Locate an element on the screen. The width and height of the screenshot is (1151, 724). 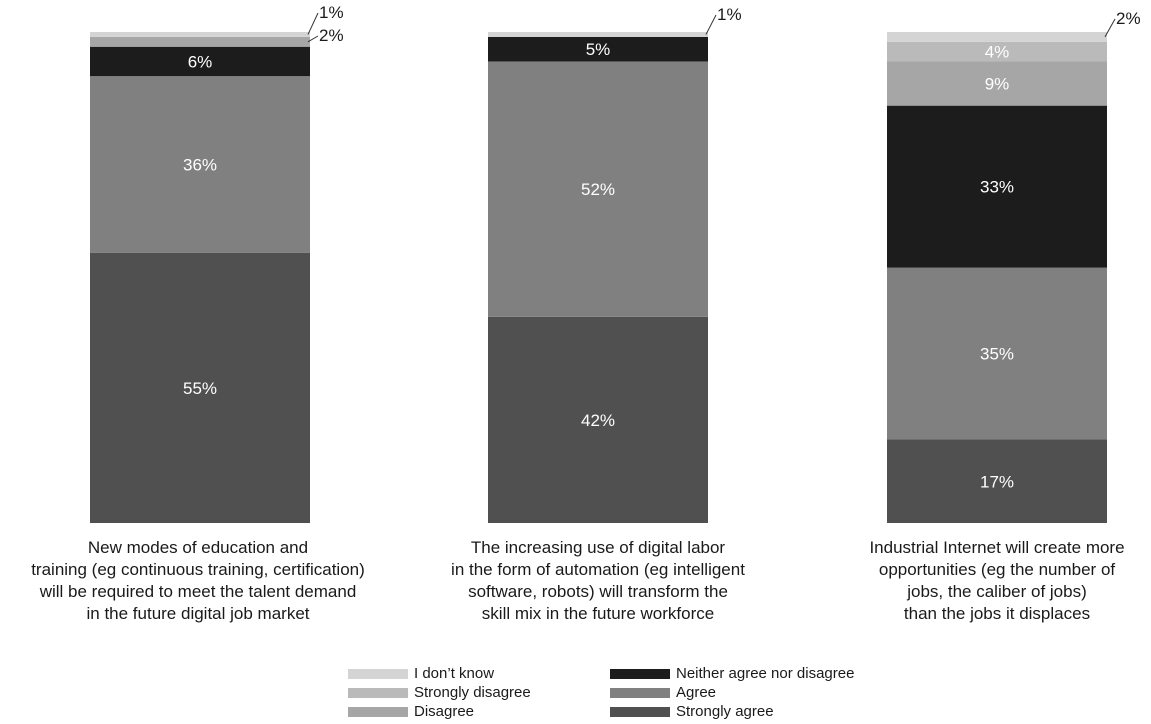
caption-line: software, robots) will transform the is located at coordinates (598, 591).